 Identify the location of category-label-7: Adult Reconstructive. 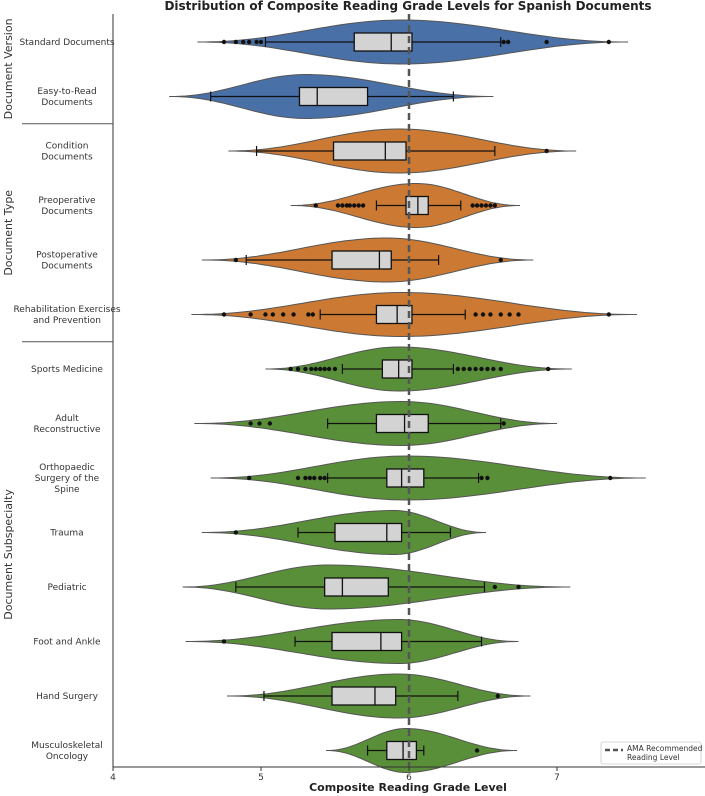
(66, 424).